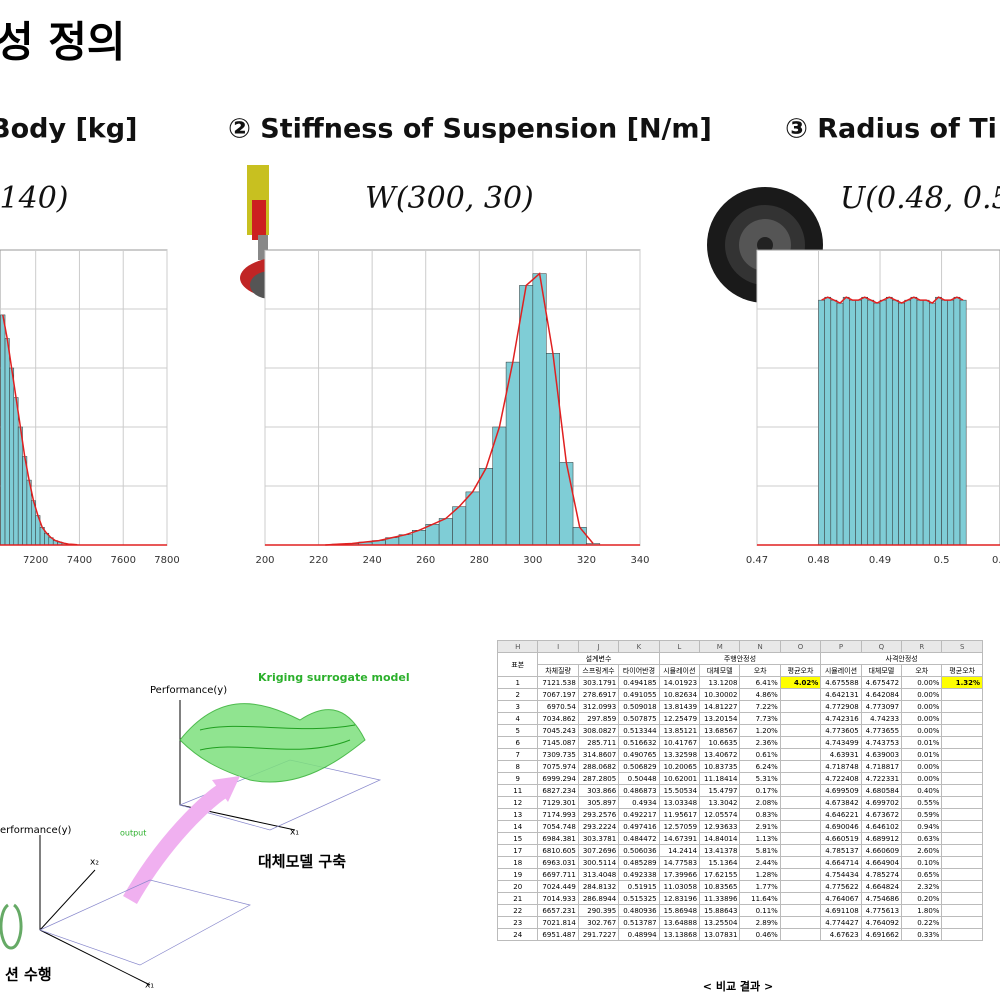 The image size is (1000, 1000). I want to click on table-cell: 4.02%, so click(800, 682).